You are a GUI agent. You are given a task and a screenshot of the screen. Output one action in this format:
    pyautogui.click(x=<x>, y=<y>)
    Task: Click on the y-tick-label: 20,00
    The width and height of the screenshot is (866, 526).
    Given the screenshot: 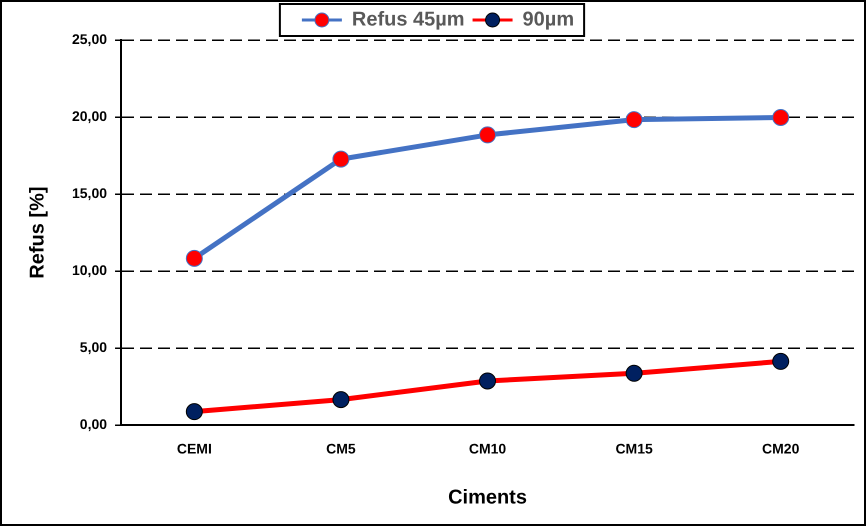 What is the action you would take?
    pyautogui.click(x=90, y=116)
    